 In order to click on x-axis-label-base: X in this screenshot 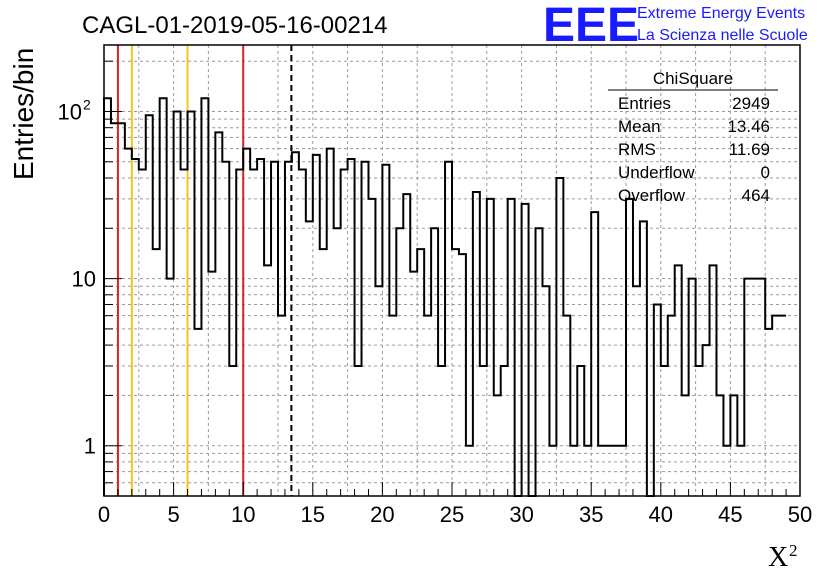, I will do `click(778, 557)`.